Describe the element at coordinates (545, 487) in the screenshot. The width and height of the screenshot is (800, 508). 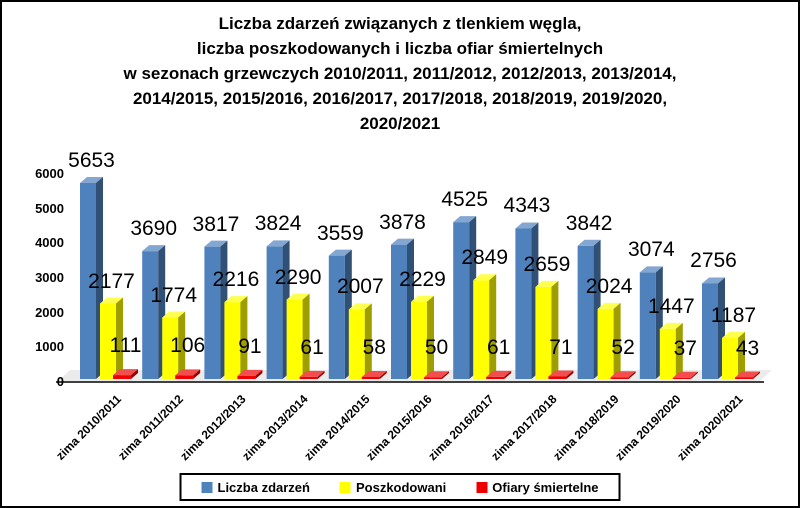
I see `legend-label: Ofiary śmiertelne` at that location.